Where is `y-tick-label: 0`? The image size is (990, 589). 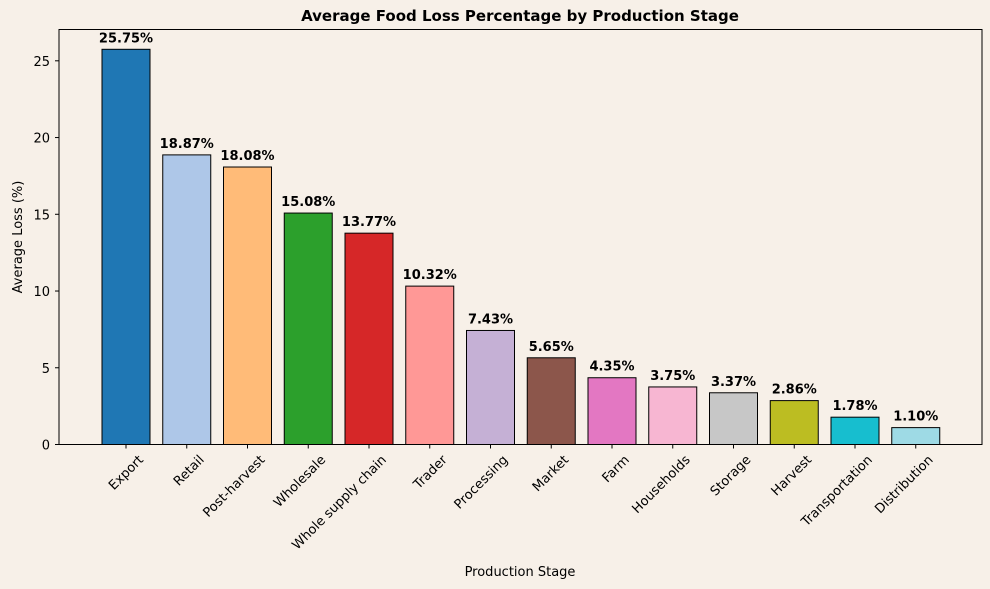 y-tick-label: 0 is located at coordinates (46, 446).